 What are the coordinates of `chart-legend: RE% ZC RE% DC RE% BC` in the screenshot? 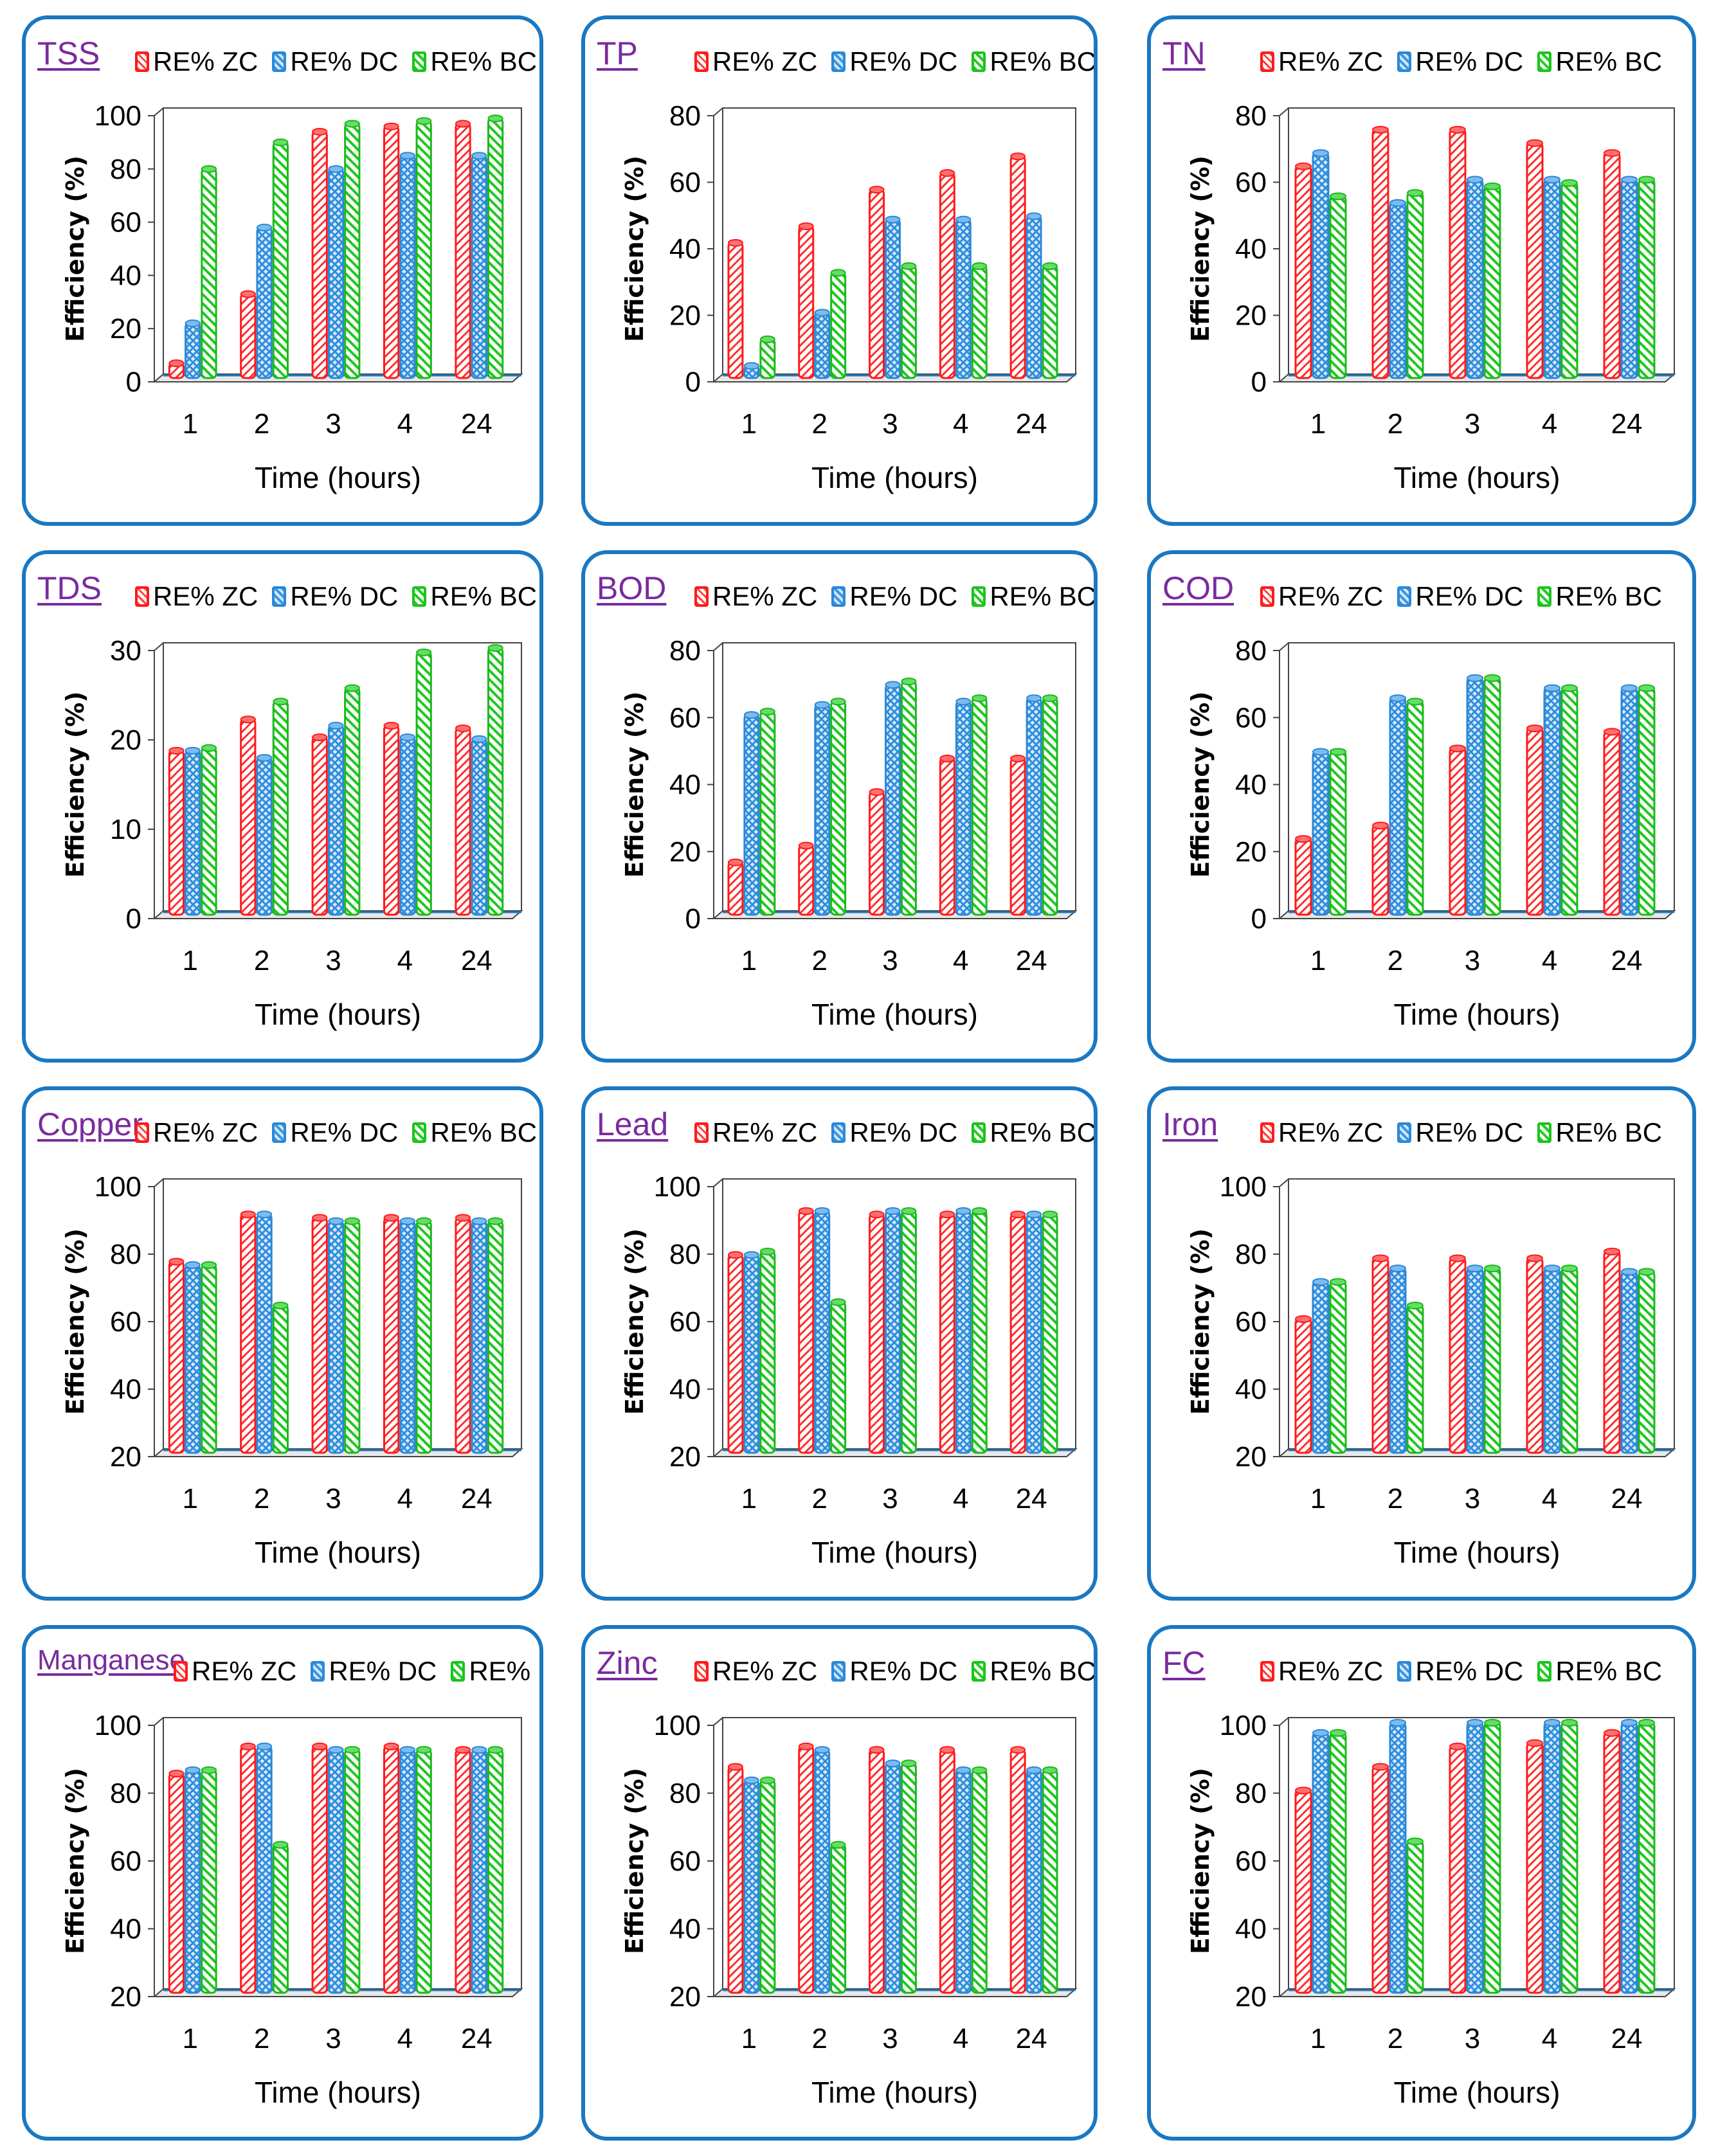 It's located at (1461, 1132).